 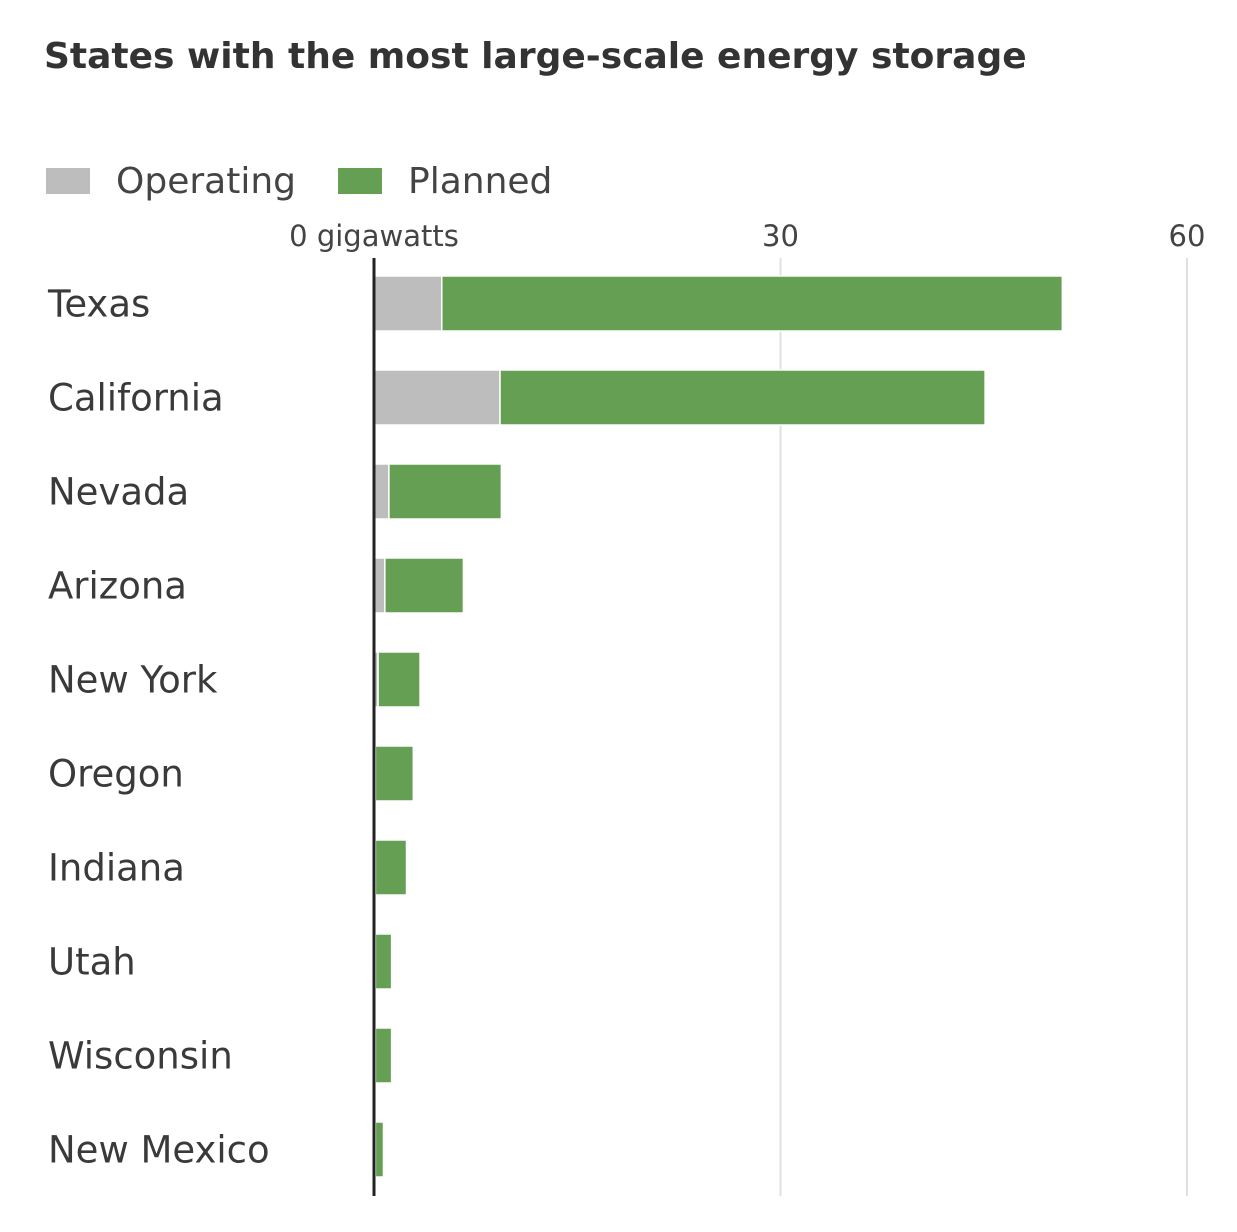 What do you see at coordinates (116, 774) in the screenshot?
I see `category-label-oregon: Oregon` at bounding box center [116, 774].